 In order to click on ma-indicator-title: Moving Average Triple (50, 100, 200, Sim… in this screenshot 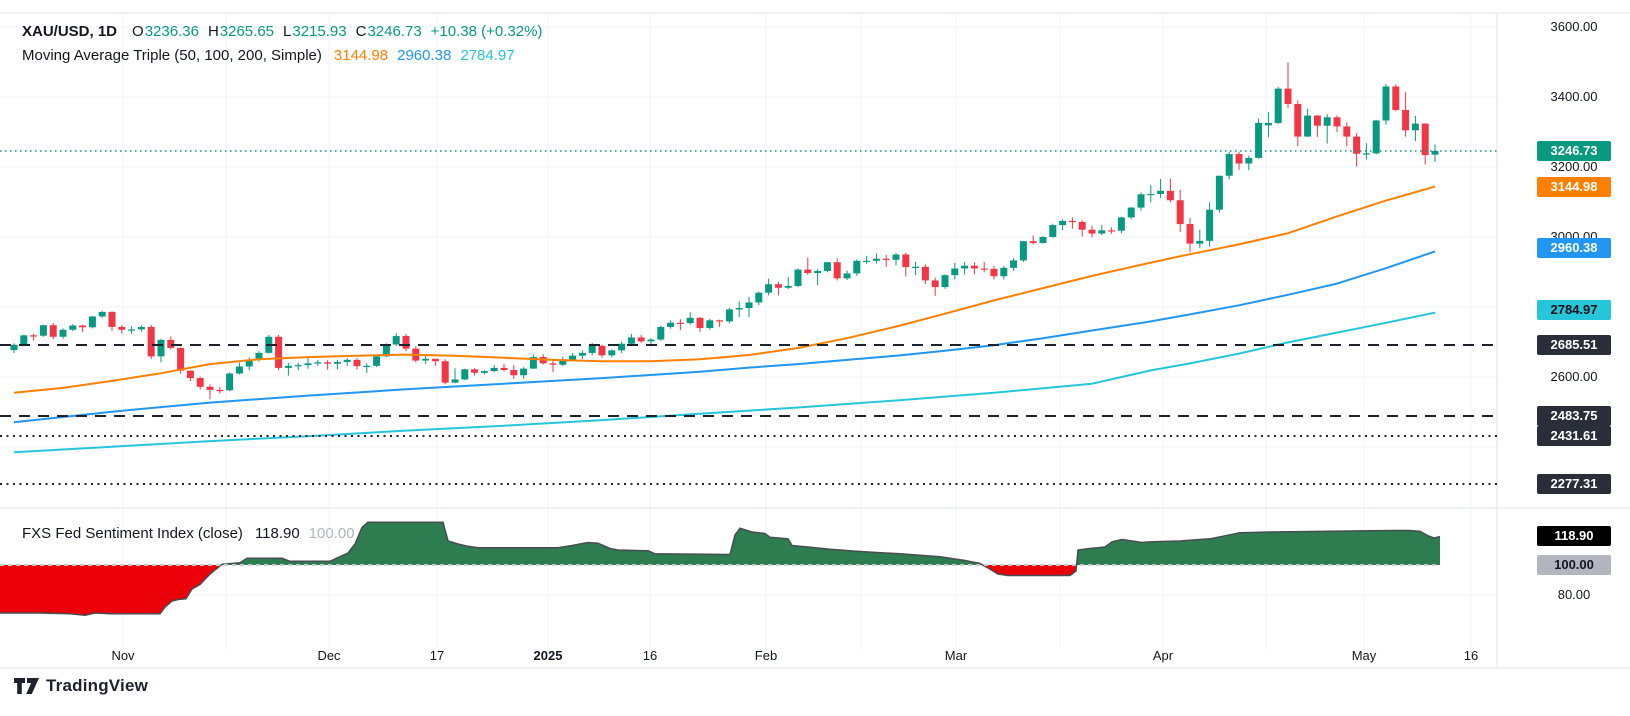, I will do `click(172, 55)`.